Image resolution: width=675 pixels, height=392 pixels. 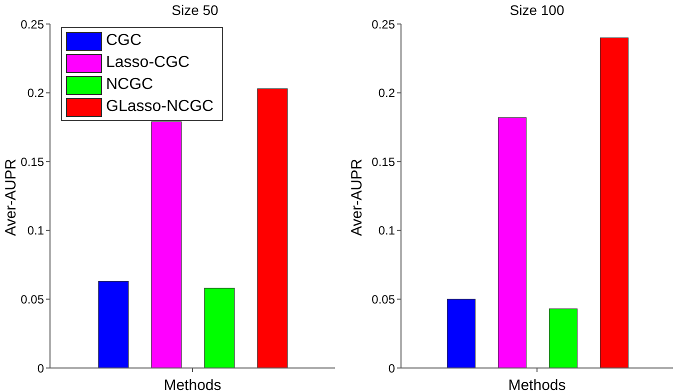 What do you see at coordinates (148, 63) in the screenshot?
I see `legend-label: Lasso-CGC` at bounding box center [148, 63].